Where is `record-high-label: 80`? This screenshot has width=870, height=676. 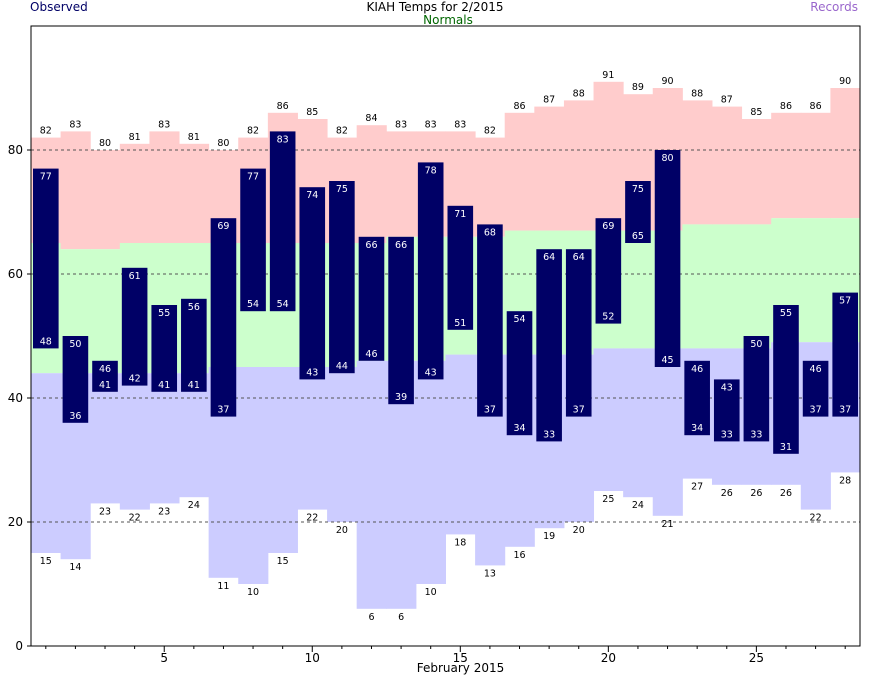 record-high-label: 80 is located at coordinates (223, 143).